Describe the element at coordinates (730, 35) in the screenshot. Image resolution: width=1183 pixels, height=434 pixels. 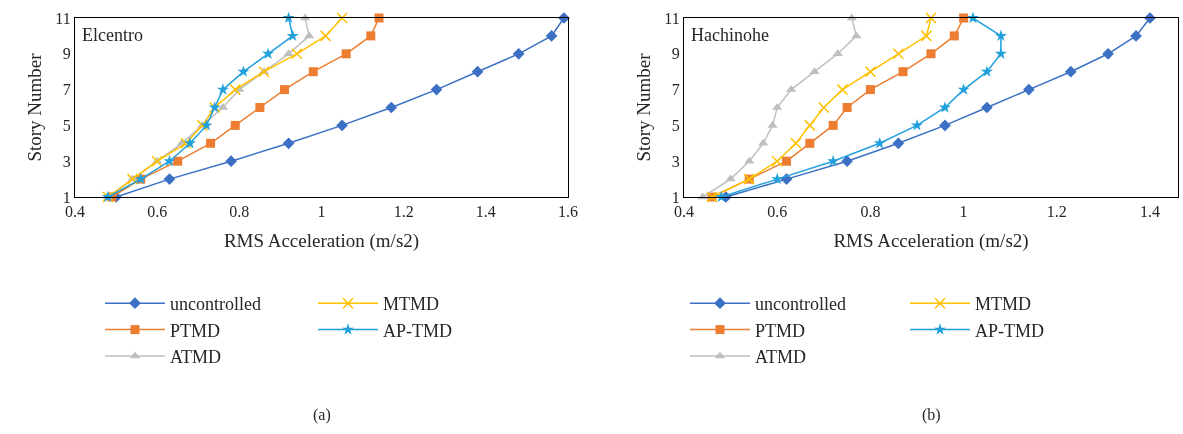
I see `chart-title: Hachinohe` at that location.